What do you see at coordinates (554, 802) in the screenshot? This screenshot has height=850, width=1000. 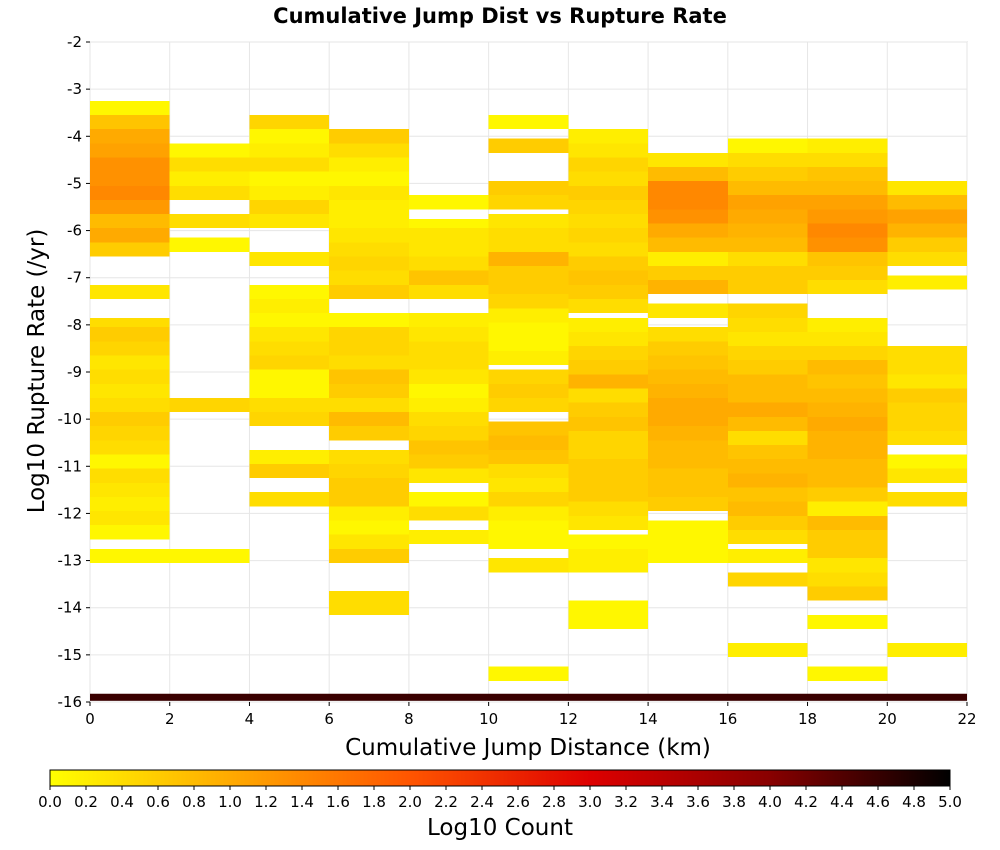 I see `colorbar-tick-label: 2.8` at bounding box center [554, 802].